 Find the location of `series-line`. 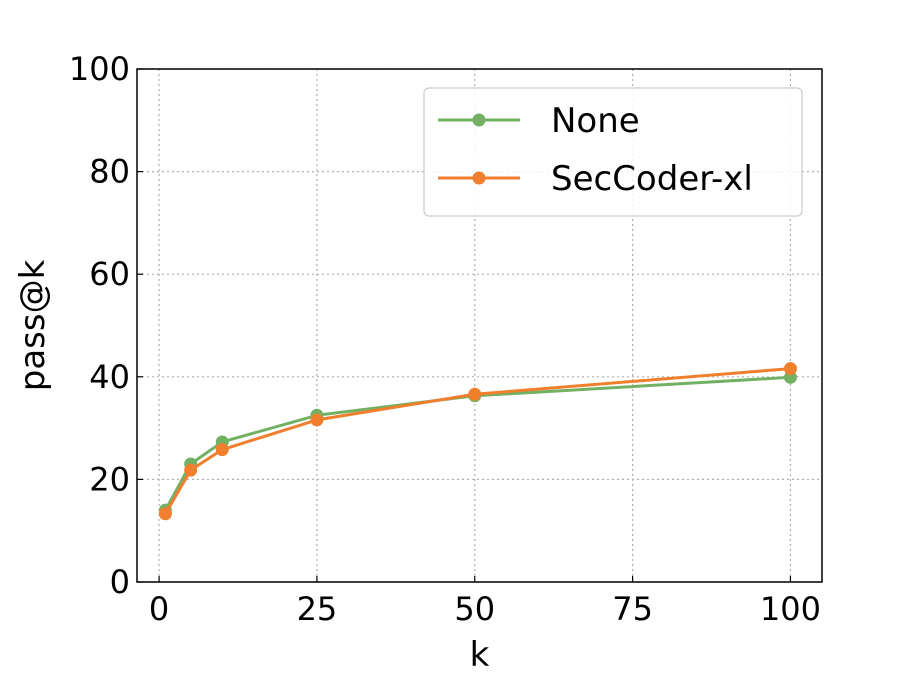

series-line is located at coordinates (477, 441).